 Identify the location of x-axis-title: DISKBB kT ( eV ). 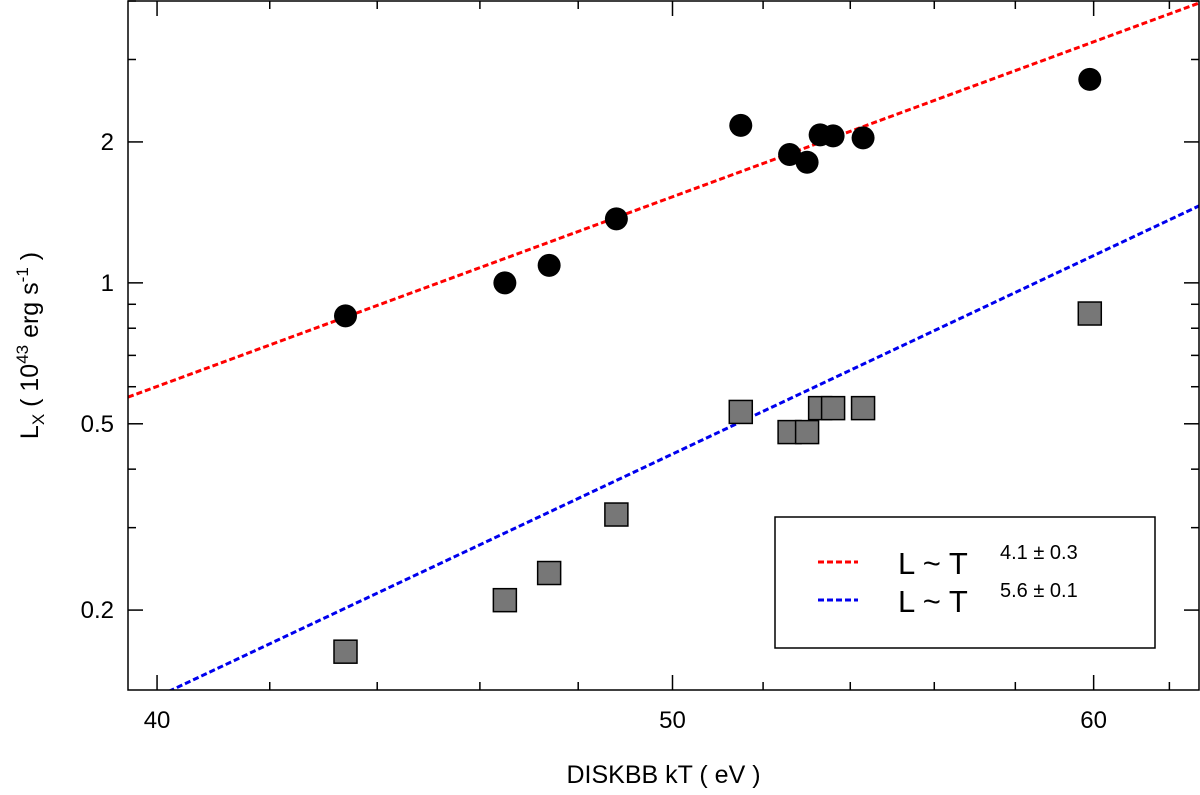
(663, 775).